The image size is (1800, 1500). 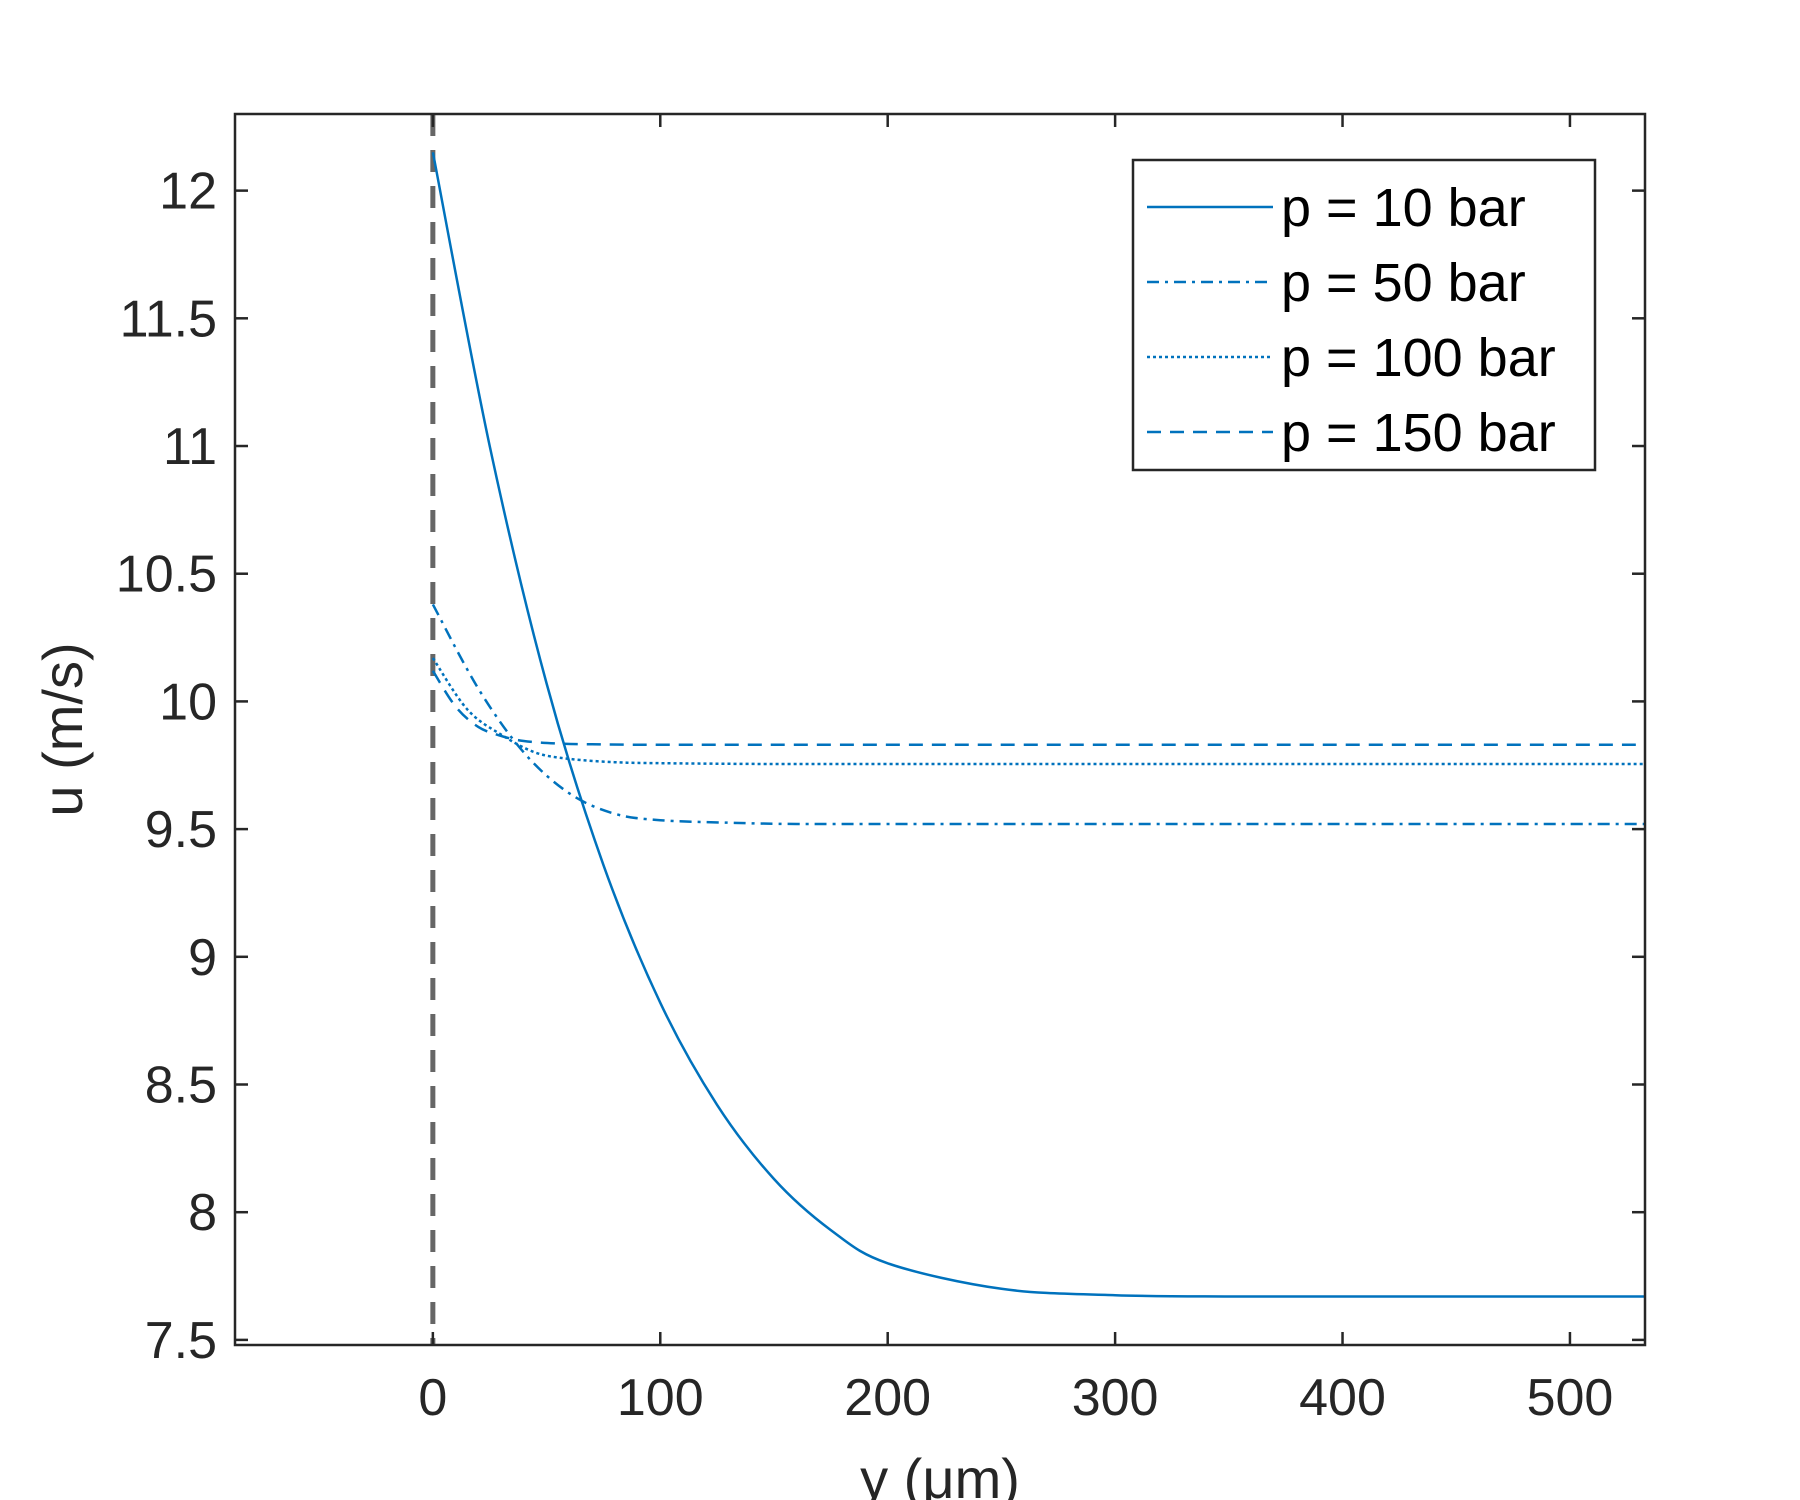 I want to click on y-tick-label: 11.5, so click(x=168, y=319).